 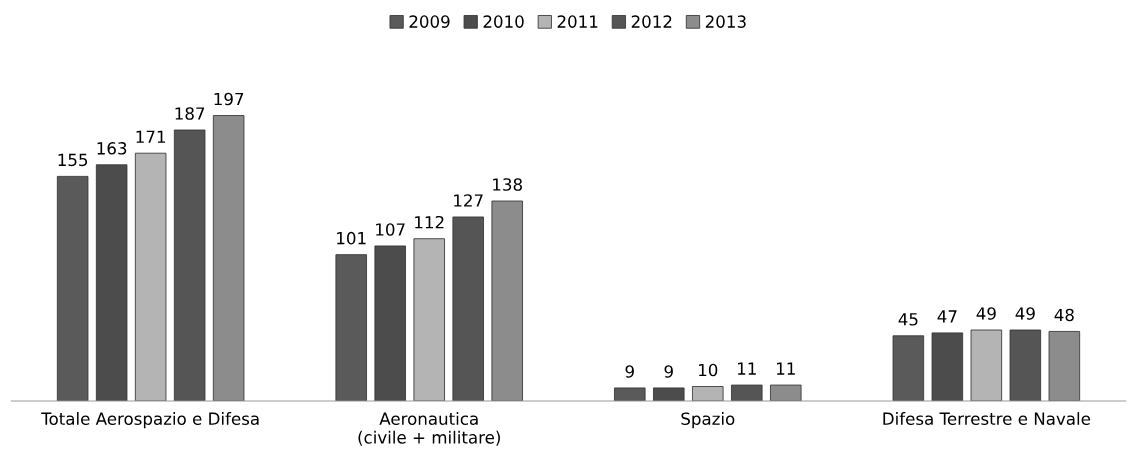 I want to click on data-label: 187, so click(x=190, y=113).